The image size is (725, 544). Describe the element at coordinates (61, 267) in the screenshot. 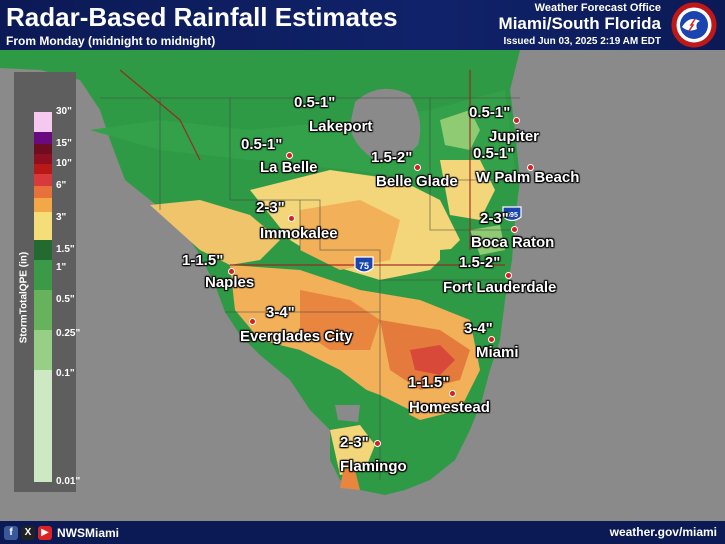

I see `legend-tick: 1"` at that location.